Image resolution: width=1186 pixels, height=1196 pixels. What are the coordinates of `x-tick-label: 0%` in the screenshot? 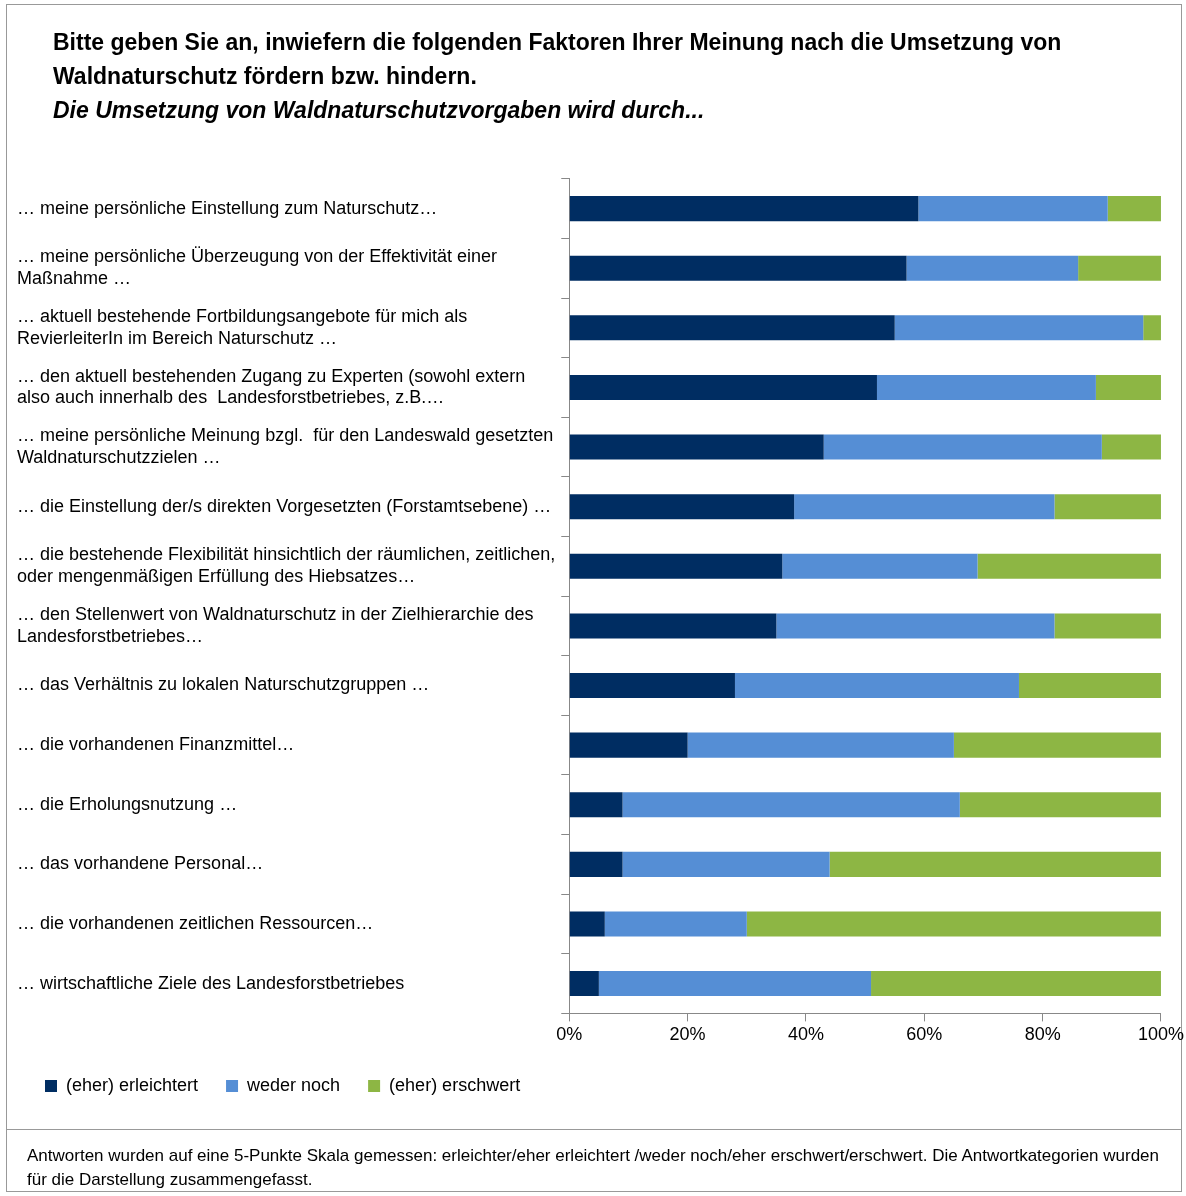 It's located at (569, 1034).